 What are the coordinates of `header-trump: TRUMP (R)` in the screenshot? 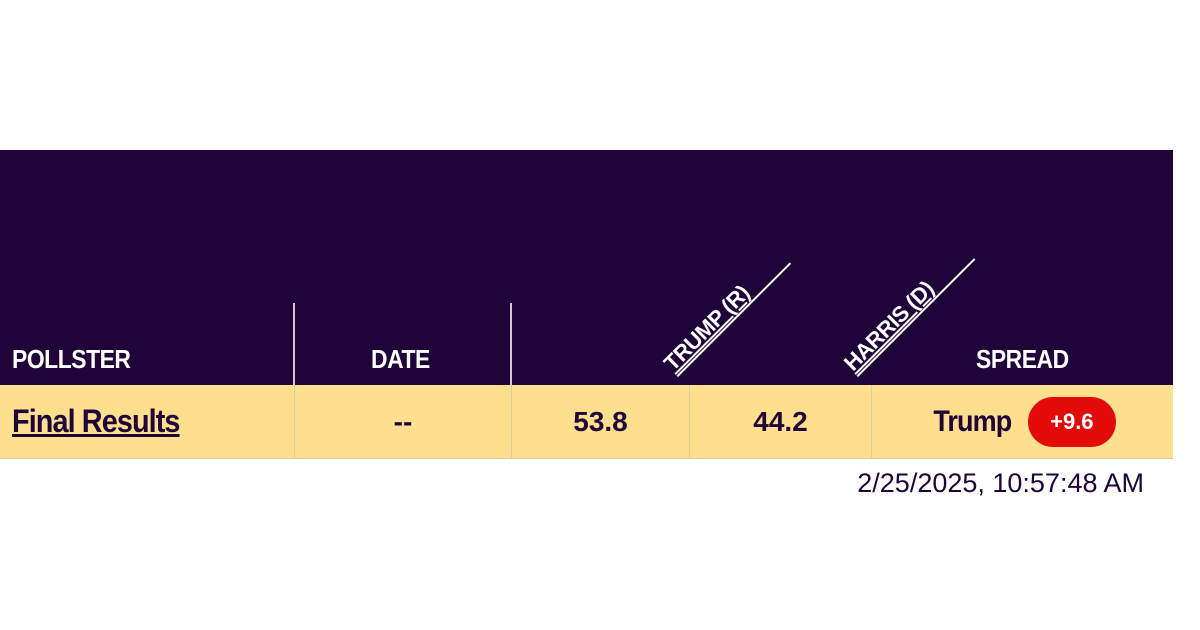 It's located at (725, 311).